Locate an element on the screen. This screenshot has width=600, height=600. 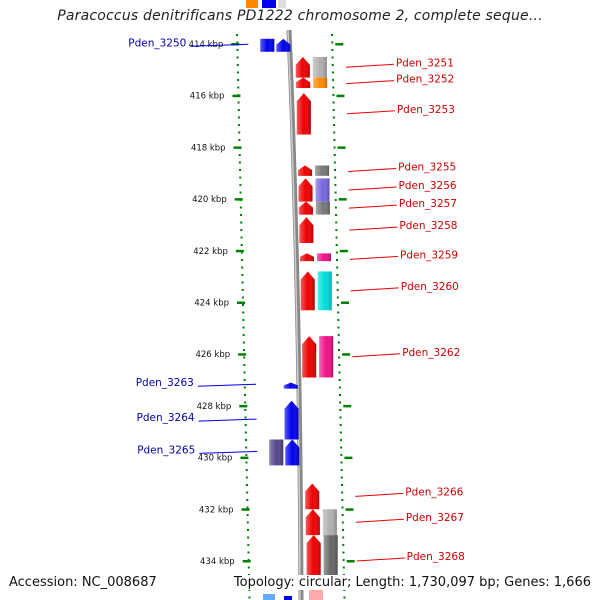
accession-text: Accession: NC_008687 is located at coordinates (83, 582).